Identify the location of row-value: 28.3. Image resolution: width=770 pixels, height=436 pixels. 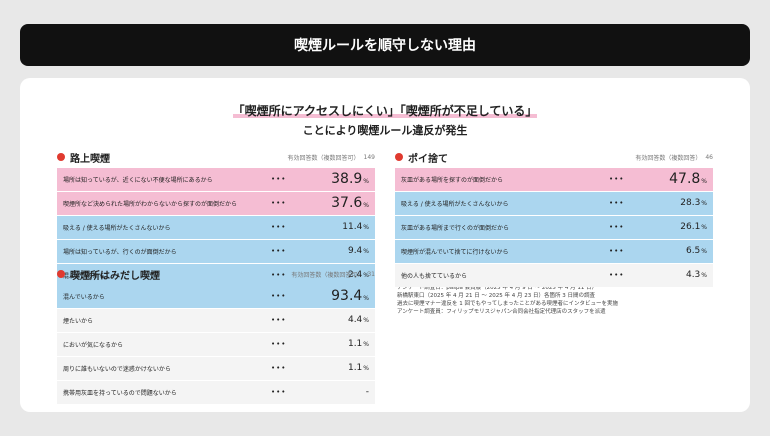
(690, 203).